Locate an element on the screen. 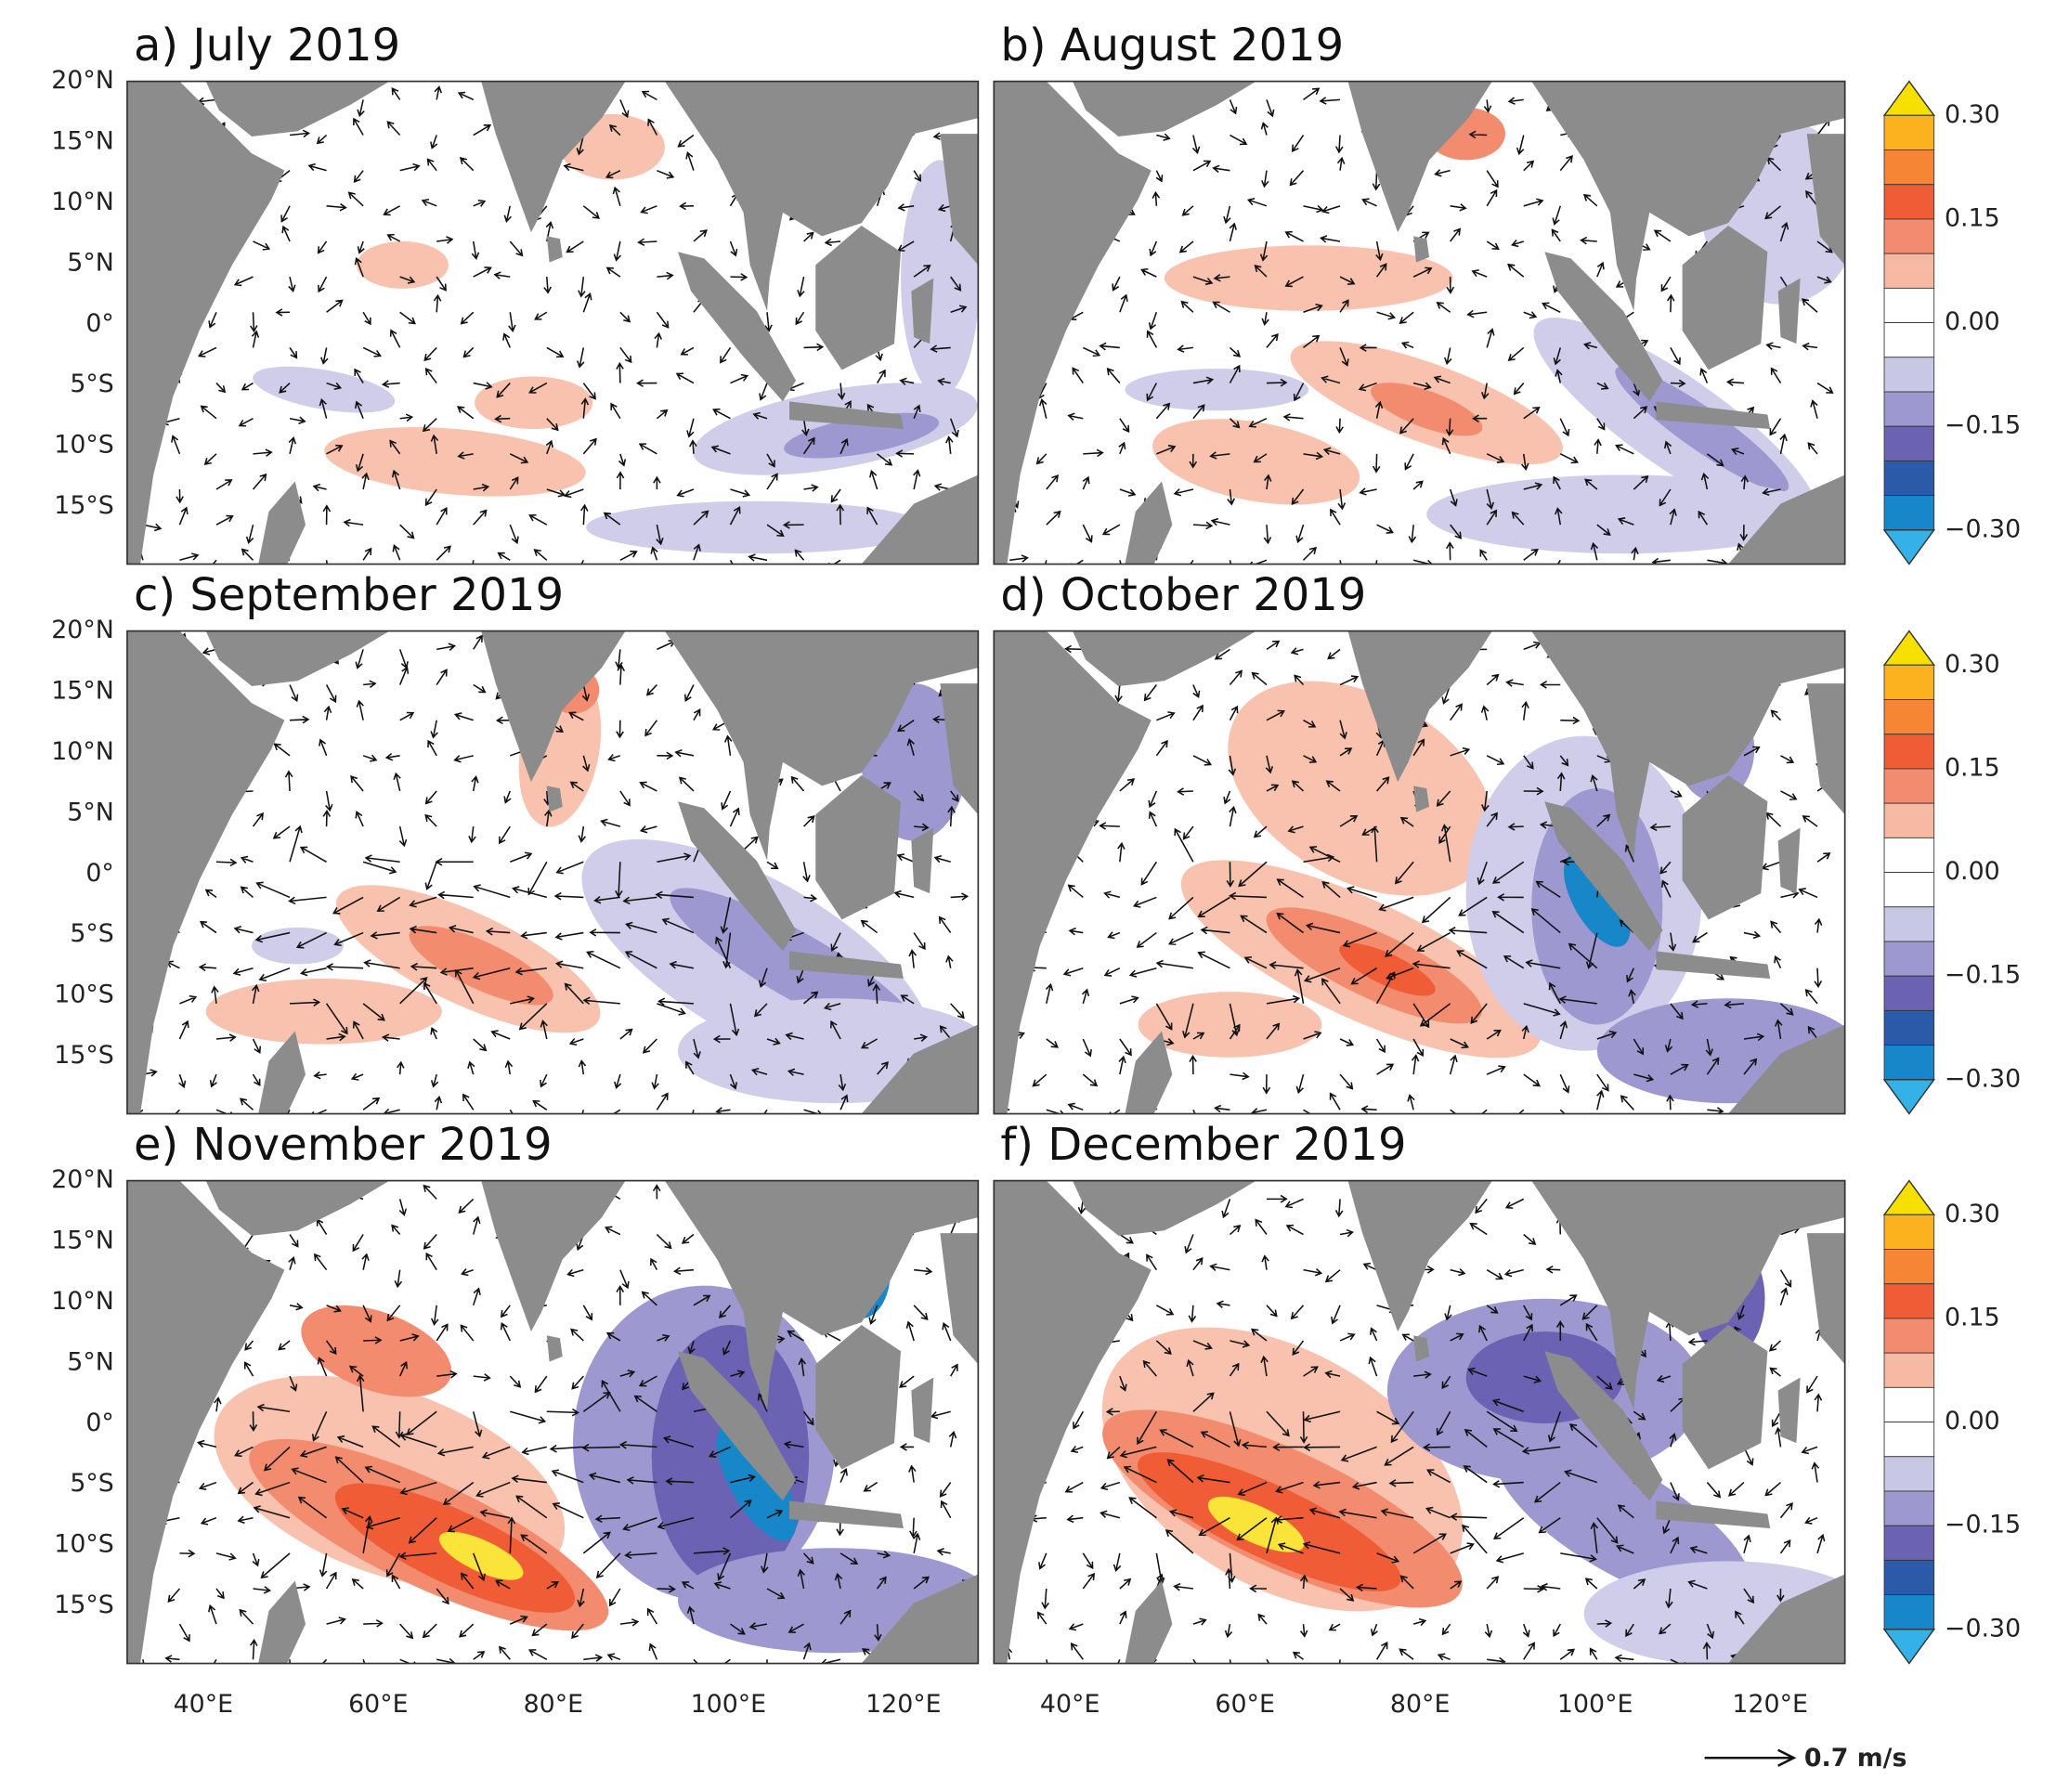  colorbar-label: 0.30 is located at coordinates (1972, 1214).